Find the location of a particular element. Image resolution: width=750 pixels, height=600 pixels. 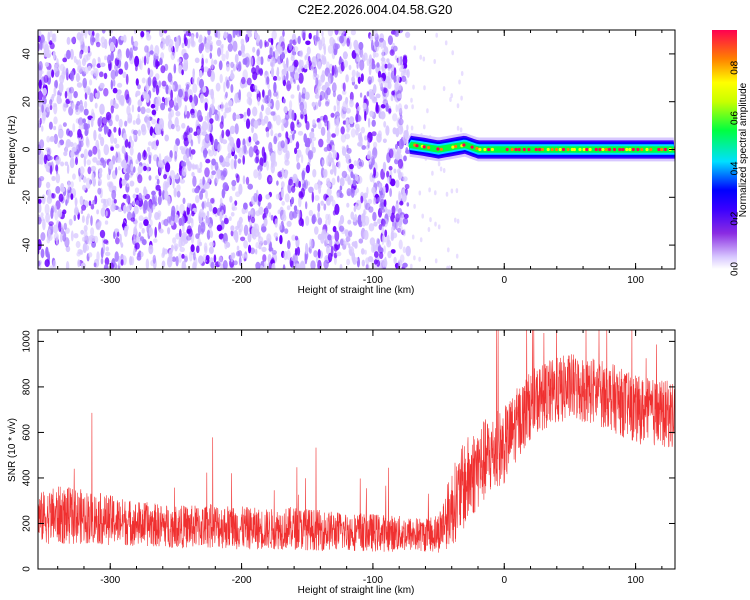

colorbar-tick-label: 0.6 is located at coordinates (734, 118).